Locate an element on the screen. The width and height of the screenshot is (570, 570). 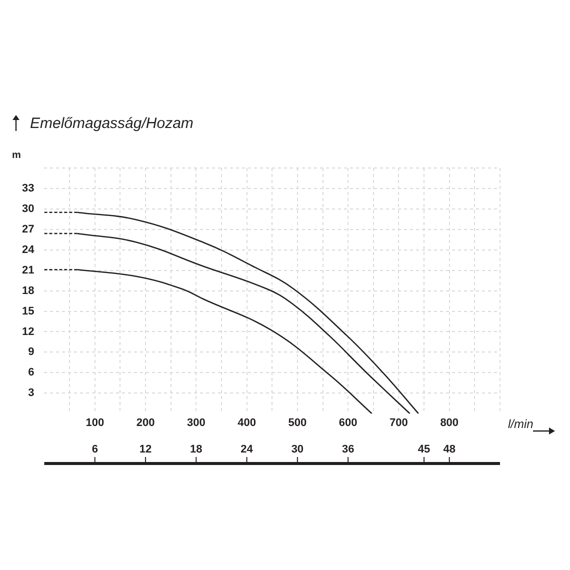
y-tick-label: 12 is located at coordinates (28, 332).